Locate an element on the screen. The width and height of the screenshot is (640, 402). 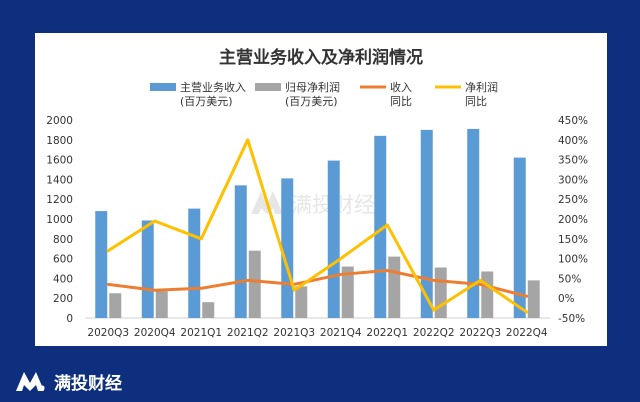
footer-brand: 满投财经 is located at coordinates (68, 381).